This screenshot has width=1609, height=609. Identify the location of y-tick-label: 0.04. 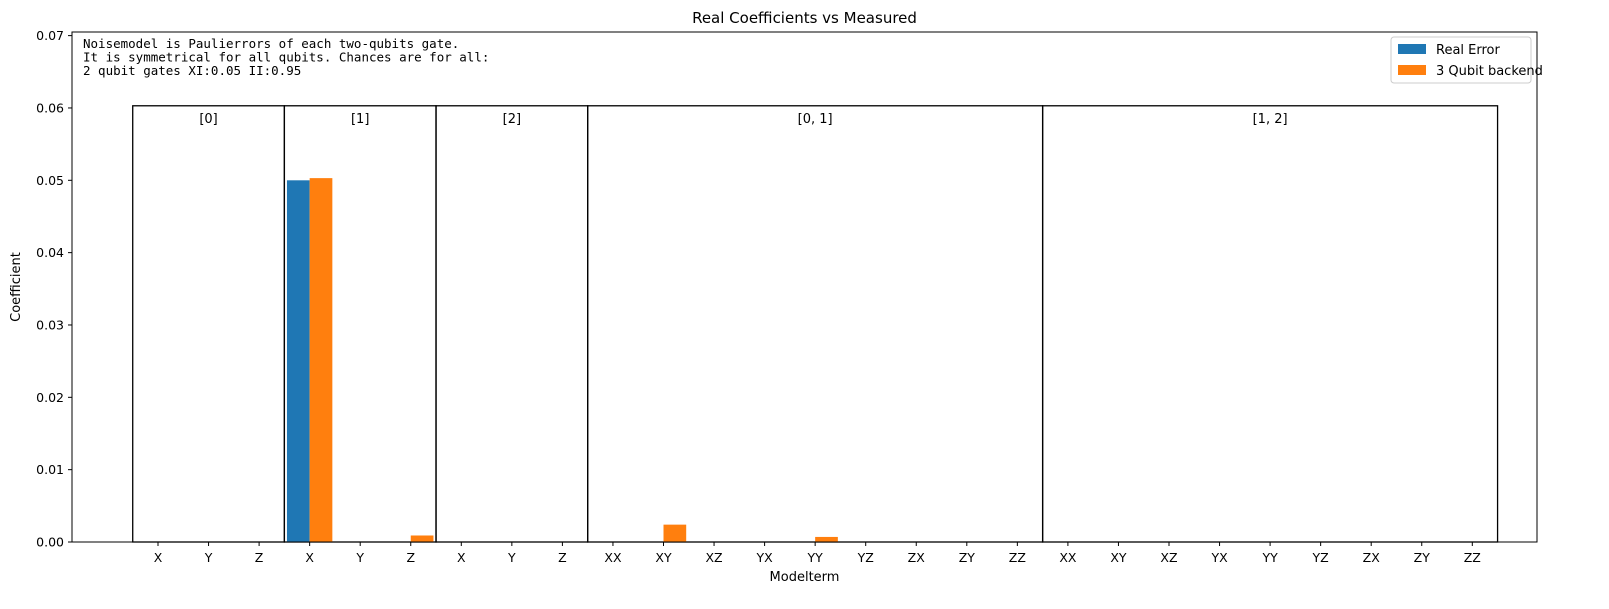
(50, 252).